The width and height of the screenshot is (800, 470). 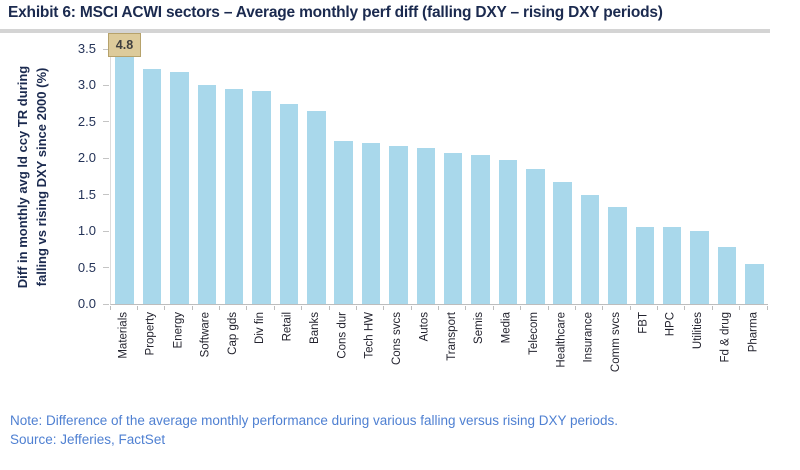 What do you see at coordinates (480, 229) in the screenshot?
I see `bar-semis` at bounding box center [480, 229].